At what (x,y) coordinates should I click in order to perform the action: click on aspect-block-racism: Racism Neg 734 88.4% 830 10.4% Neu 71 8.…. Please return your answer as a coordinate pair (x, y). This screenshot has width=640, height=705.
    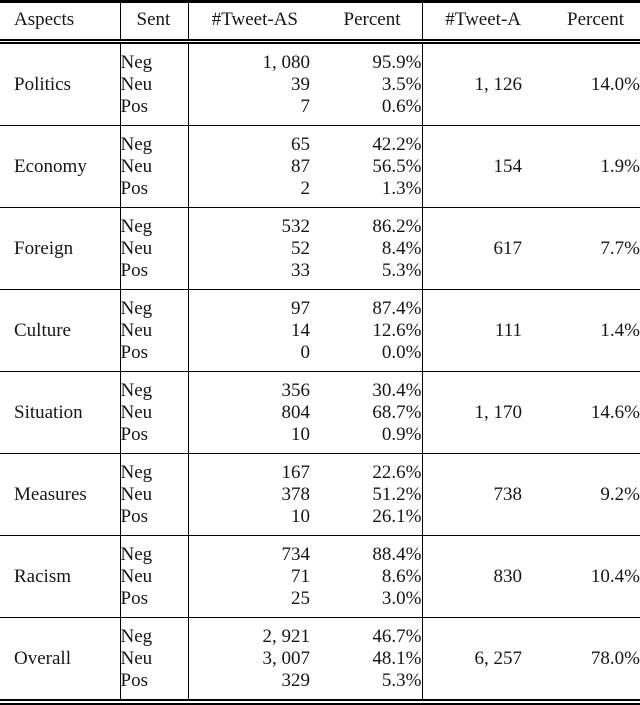
    Looking at the image, I should click on (320, 576).